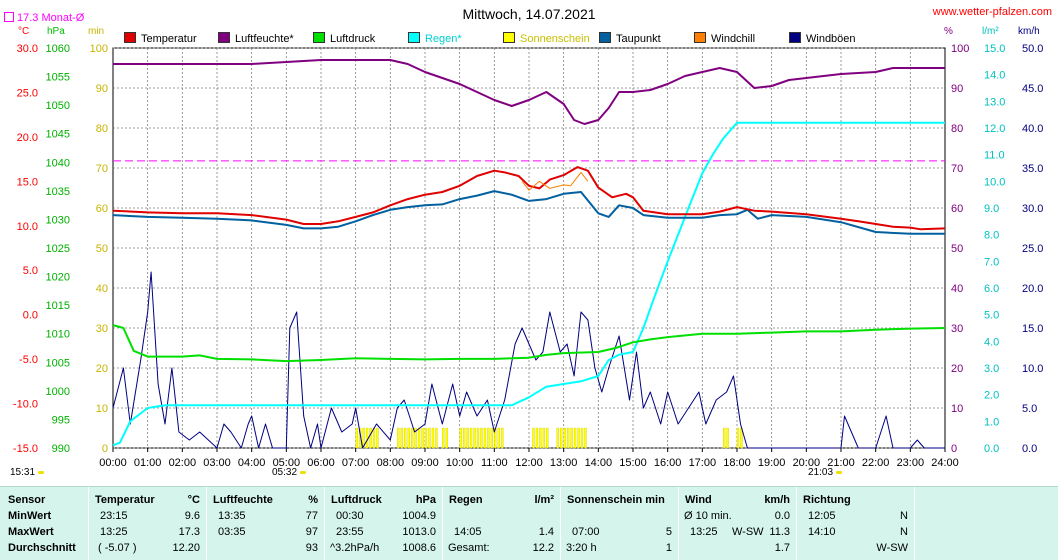  I want to click on stats-unit: °C, so click(193, 500).